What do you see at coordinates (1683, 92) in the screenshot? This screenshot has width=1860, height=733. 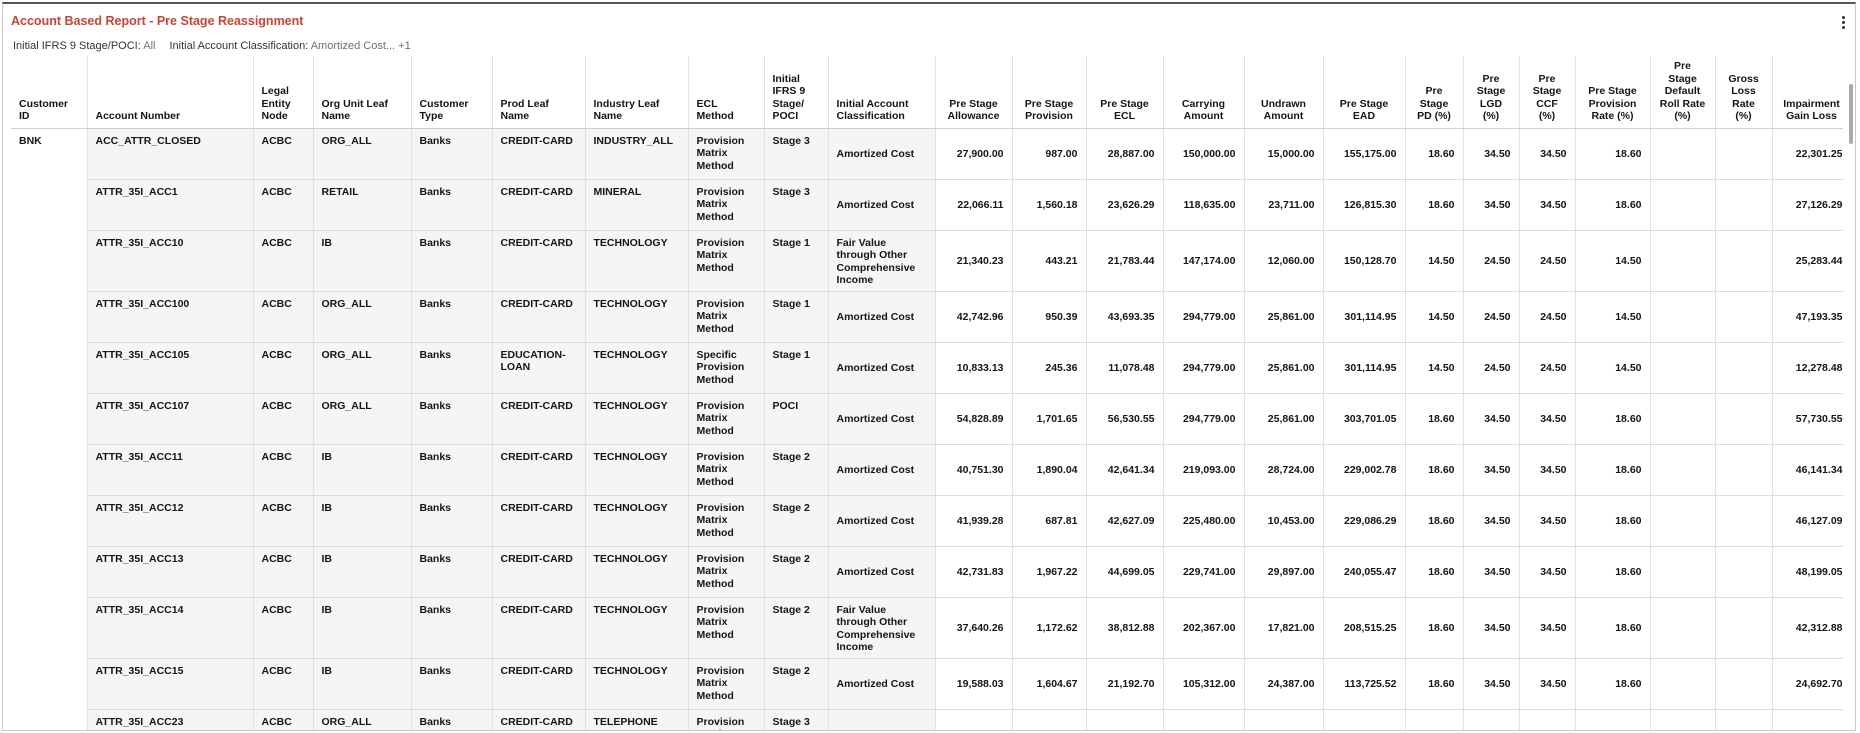 I see `column-header: Pre Stage Default Roll Rate (%)` at bounding box center [1683, 92].